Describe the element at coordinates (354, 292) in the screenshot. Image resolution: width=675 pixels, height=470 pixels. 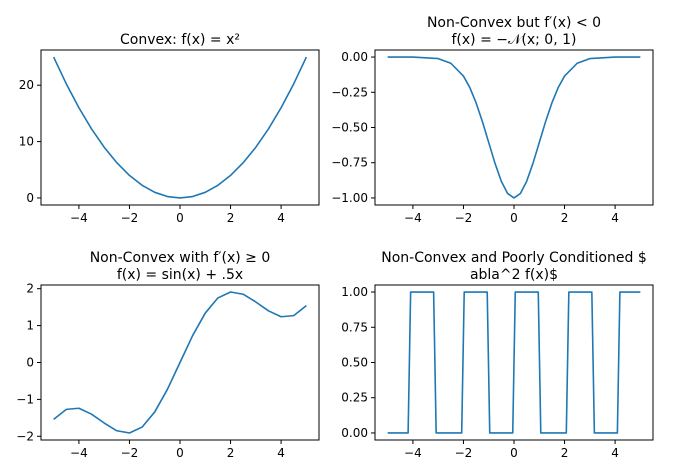
I see `y-tick-label: 1.00` at that location.